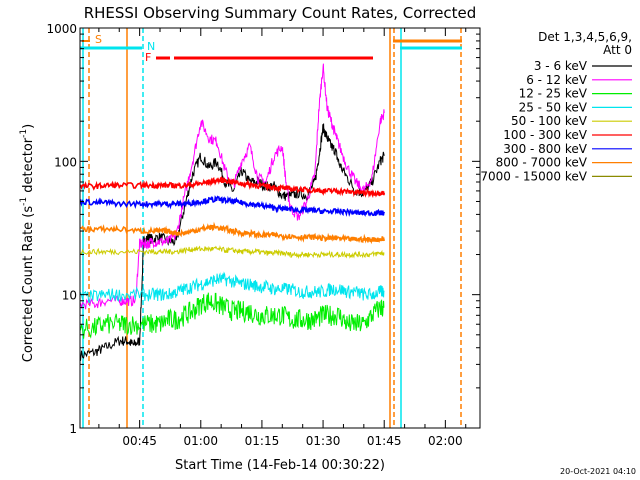 The height and width of the screenshot is (480, 640). I want to click on series-line-12-25kev, so click(232, 315).